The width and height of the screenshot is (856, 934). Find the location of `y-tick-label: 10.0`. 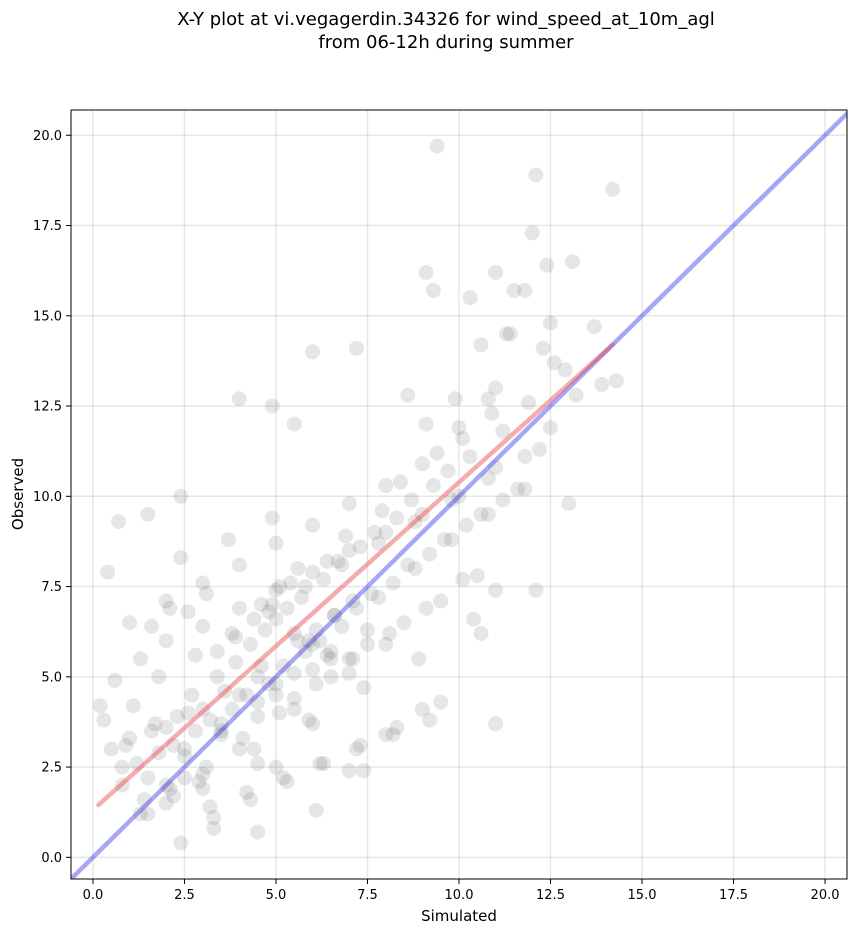

y-tick-label: 10.0 is located at coordinates (47, 497).